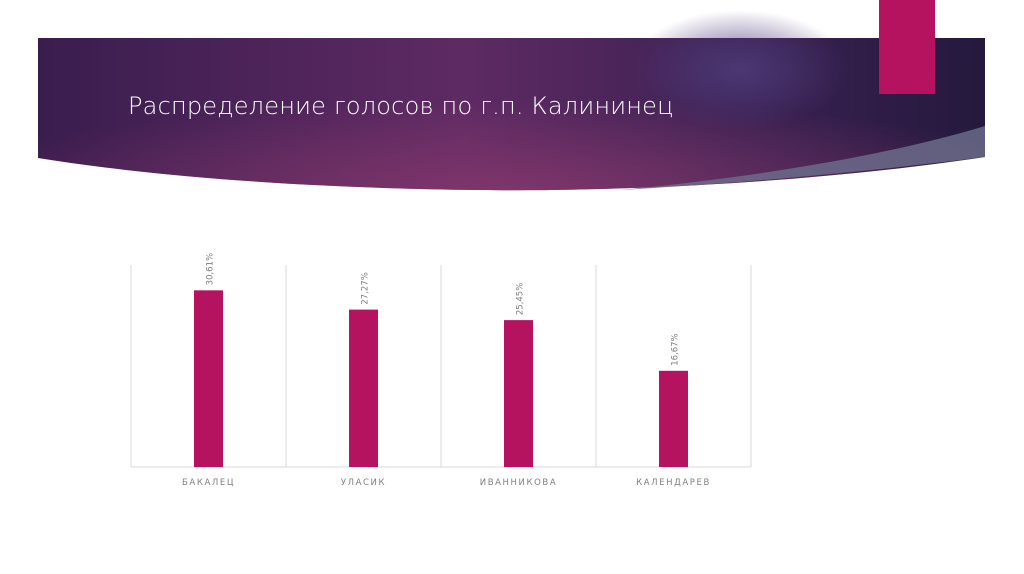 The width and height of the screenshot is (1024, 574). I want to click on category-label: БАКАЛЕЦ, so click(208, 483).